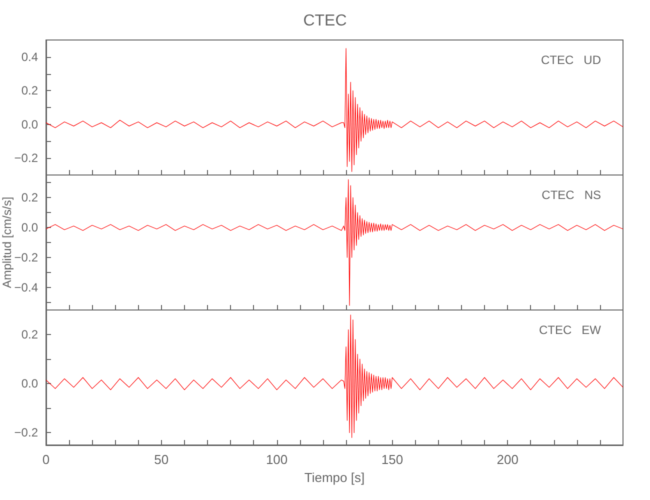 This screenshot has height=500, width=650. I want to click on x-tick-label: 150, so click(392, 459).